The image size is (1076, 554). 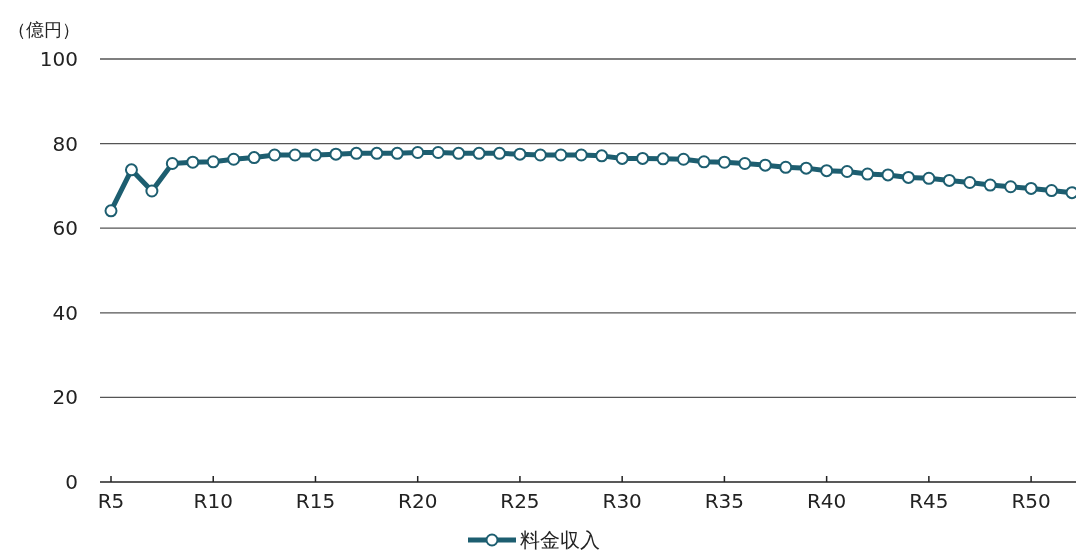 What do you see at coordinates (724, 501) in the screenshot?
I see `x-tick-label: R35` at bounding box center [724, 501].